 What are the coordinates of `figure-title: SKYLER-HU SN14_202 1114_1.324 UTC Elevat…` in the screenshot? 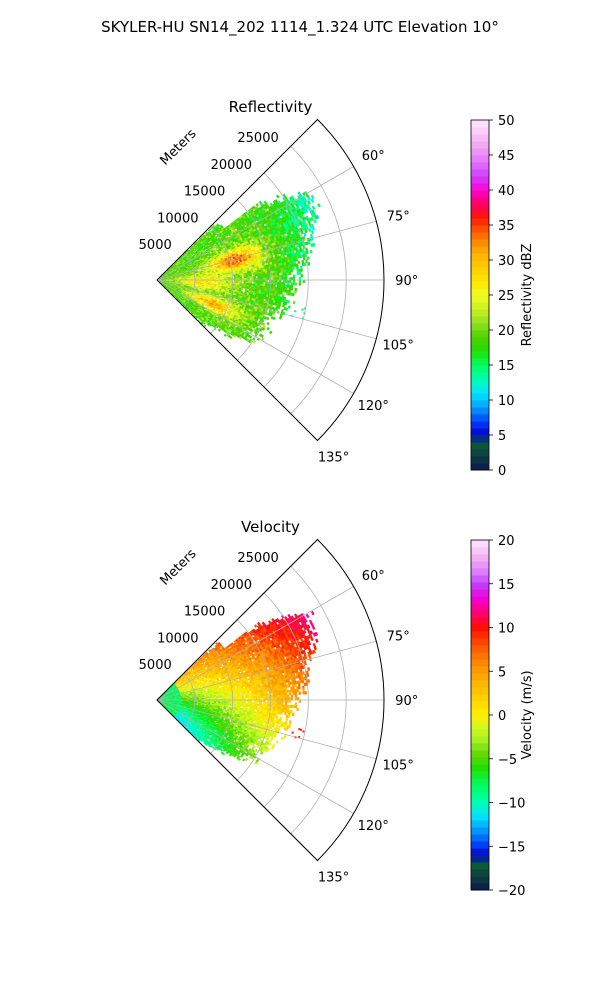 It's located at (300, 27).